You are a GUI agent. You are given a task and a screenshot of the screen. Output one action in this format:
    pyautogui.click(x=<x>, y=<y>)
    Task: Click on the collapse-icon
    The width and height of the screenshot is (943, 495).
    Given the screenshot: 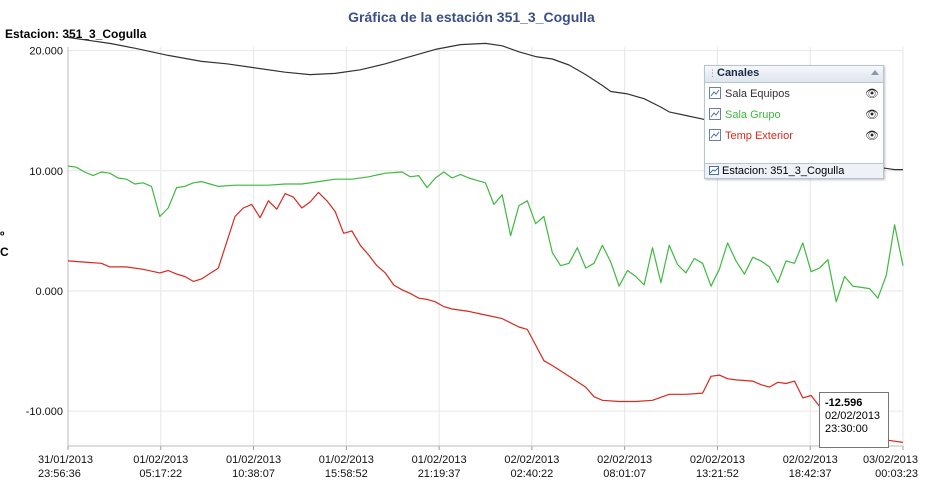 What is the action you would take?
    pyautogui.click(x=875, y=72)
    